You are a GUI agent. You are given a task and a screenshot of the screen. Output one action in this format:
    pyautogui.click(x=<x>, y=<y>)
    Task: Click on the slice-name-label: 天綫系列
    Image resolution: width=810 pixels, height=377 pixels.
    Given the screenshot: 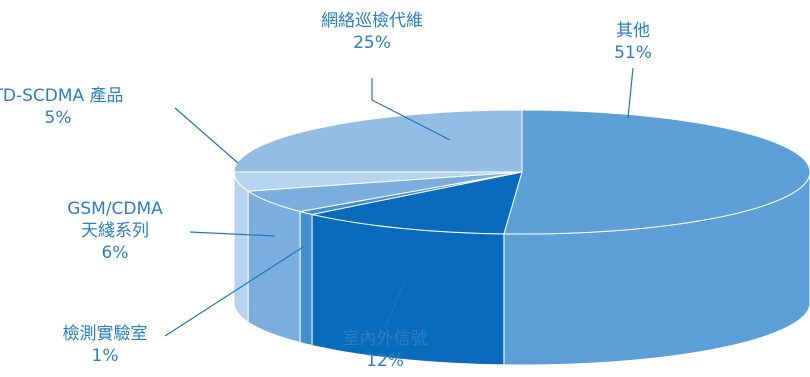 What is the action you would take?
    pyautogui.click(x=115, y=231)
    